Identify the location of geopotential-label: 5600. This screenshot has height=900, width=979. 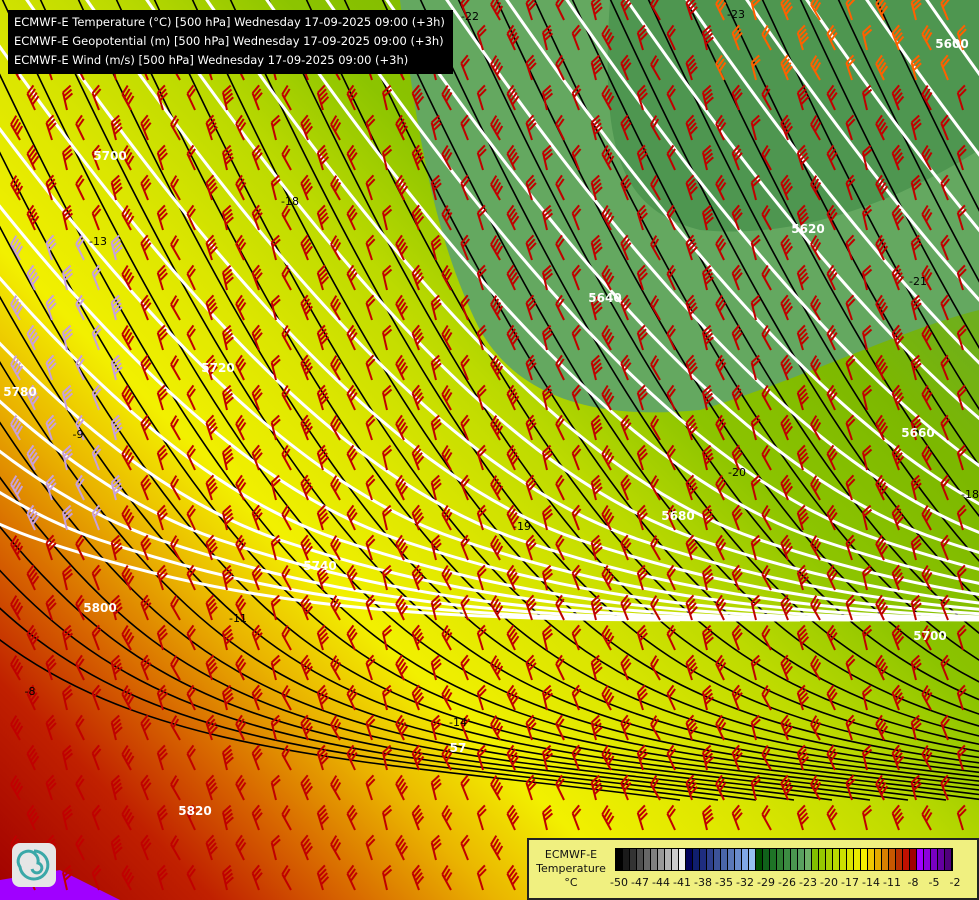
(951, 44).